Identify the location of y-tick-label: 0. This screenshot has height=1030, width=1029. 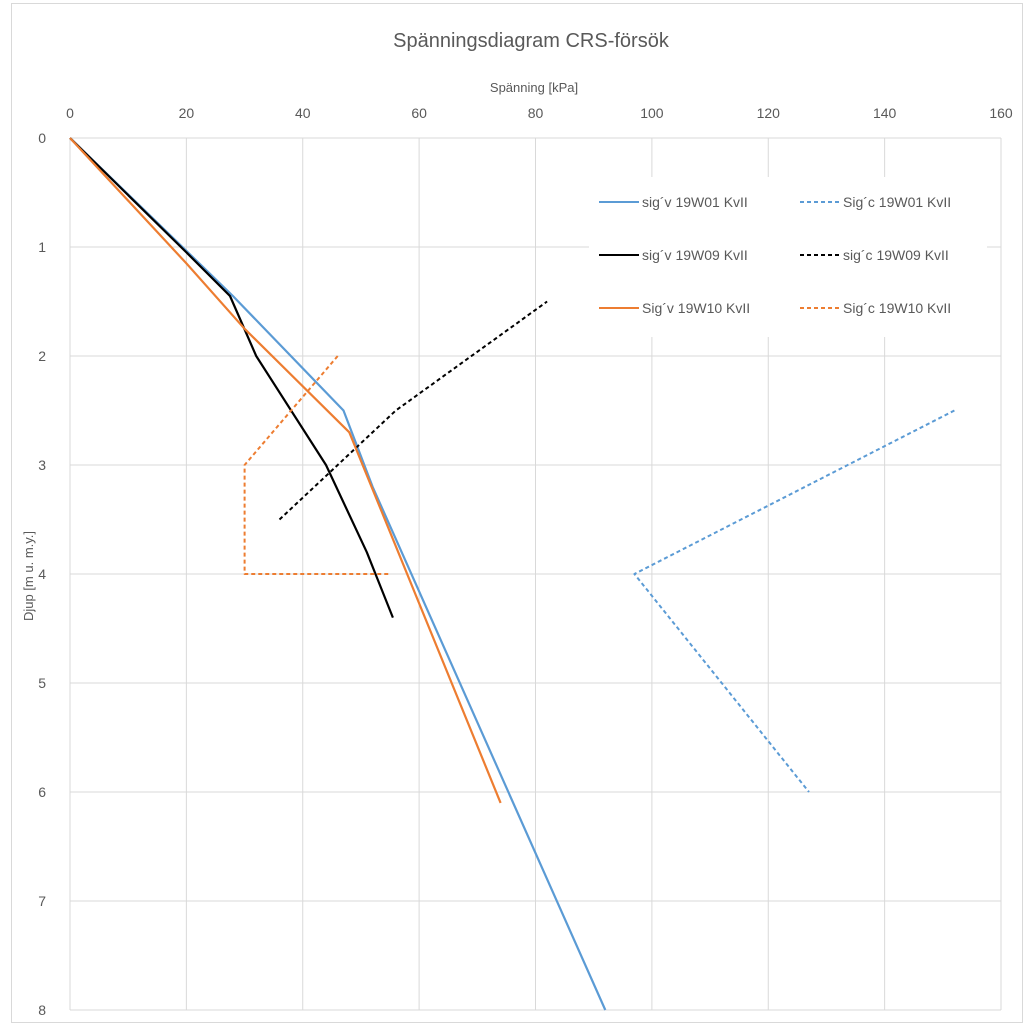
(42, 138).